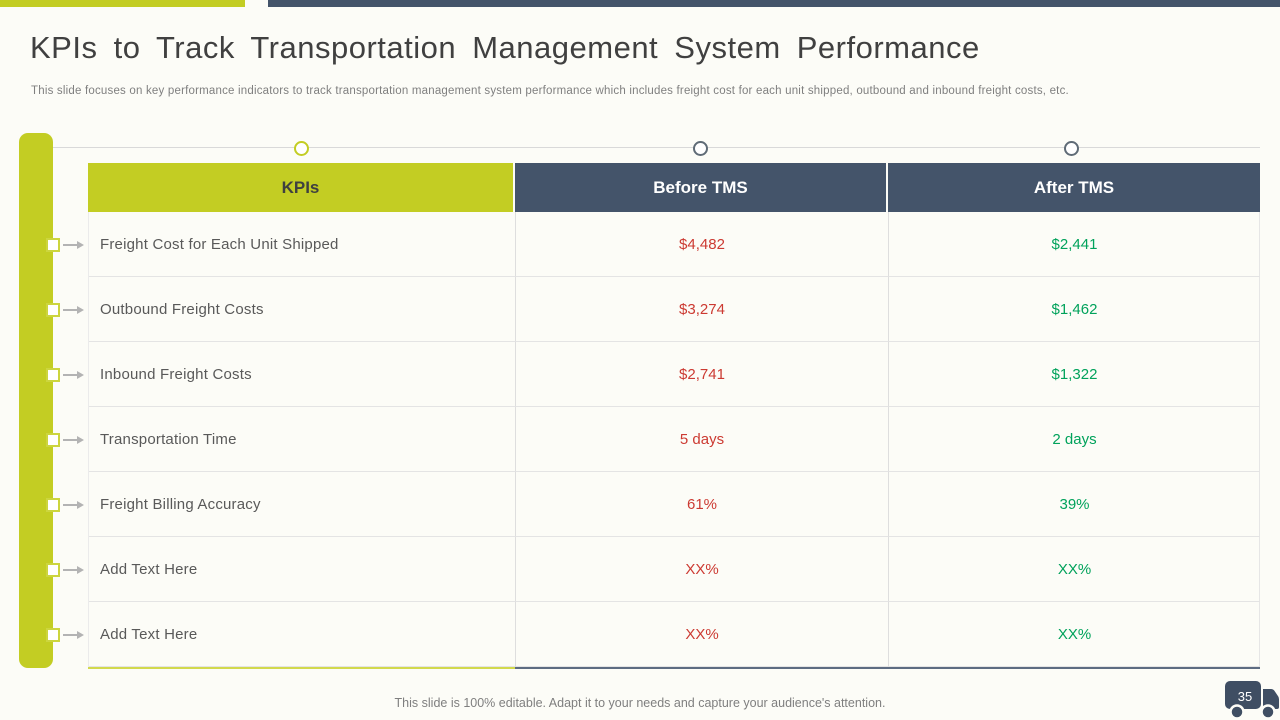  What do you see at coordinates (1071, 148) in the screenshot?
I see `column-node-after-tms` at bounding box center [1071, 148].